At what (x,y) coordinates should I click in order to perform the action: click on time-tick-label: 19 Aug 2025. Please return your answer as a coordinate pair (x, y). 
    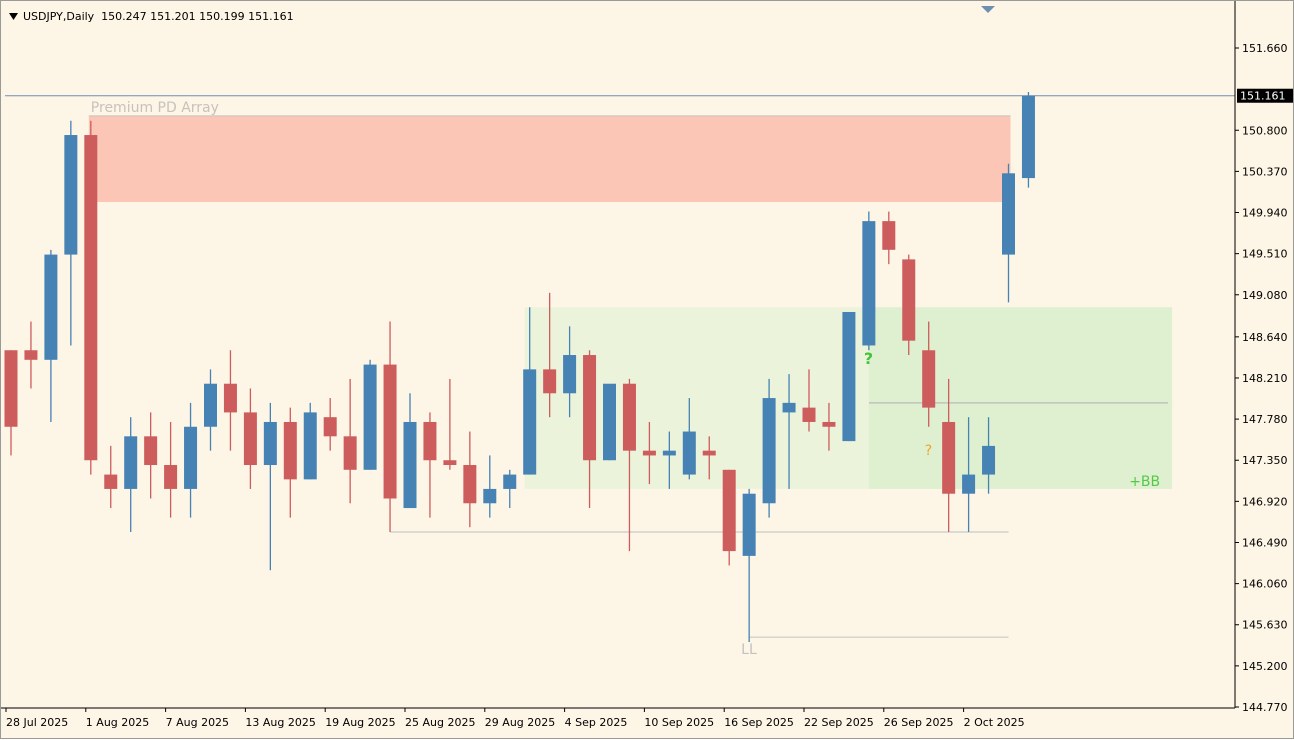
    Looking at the image, I should click on (360, 722).